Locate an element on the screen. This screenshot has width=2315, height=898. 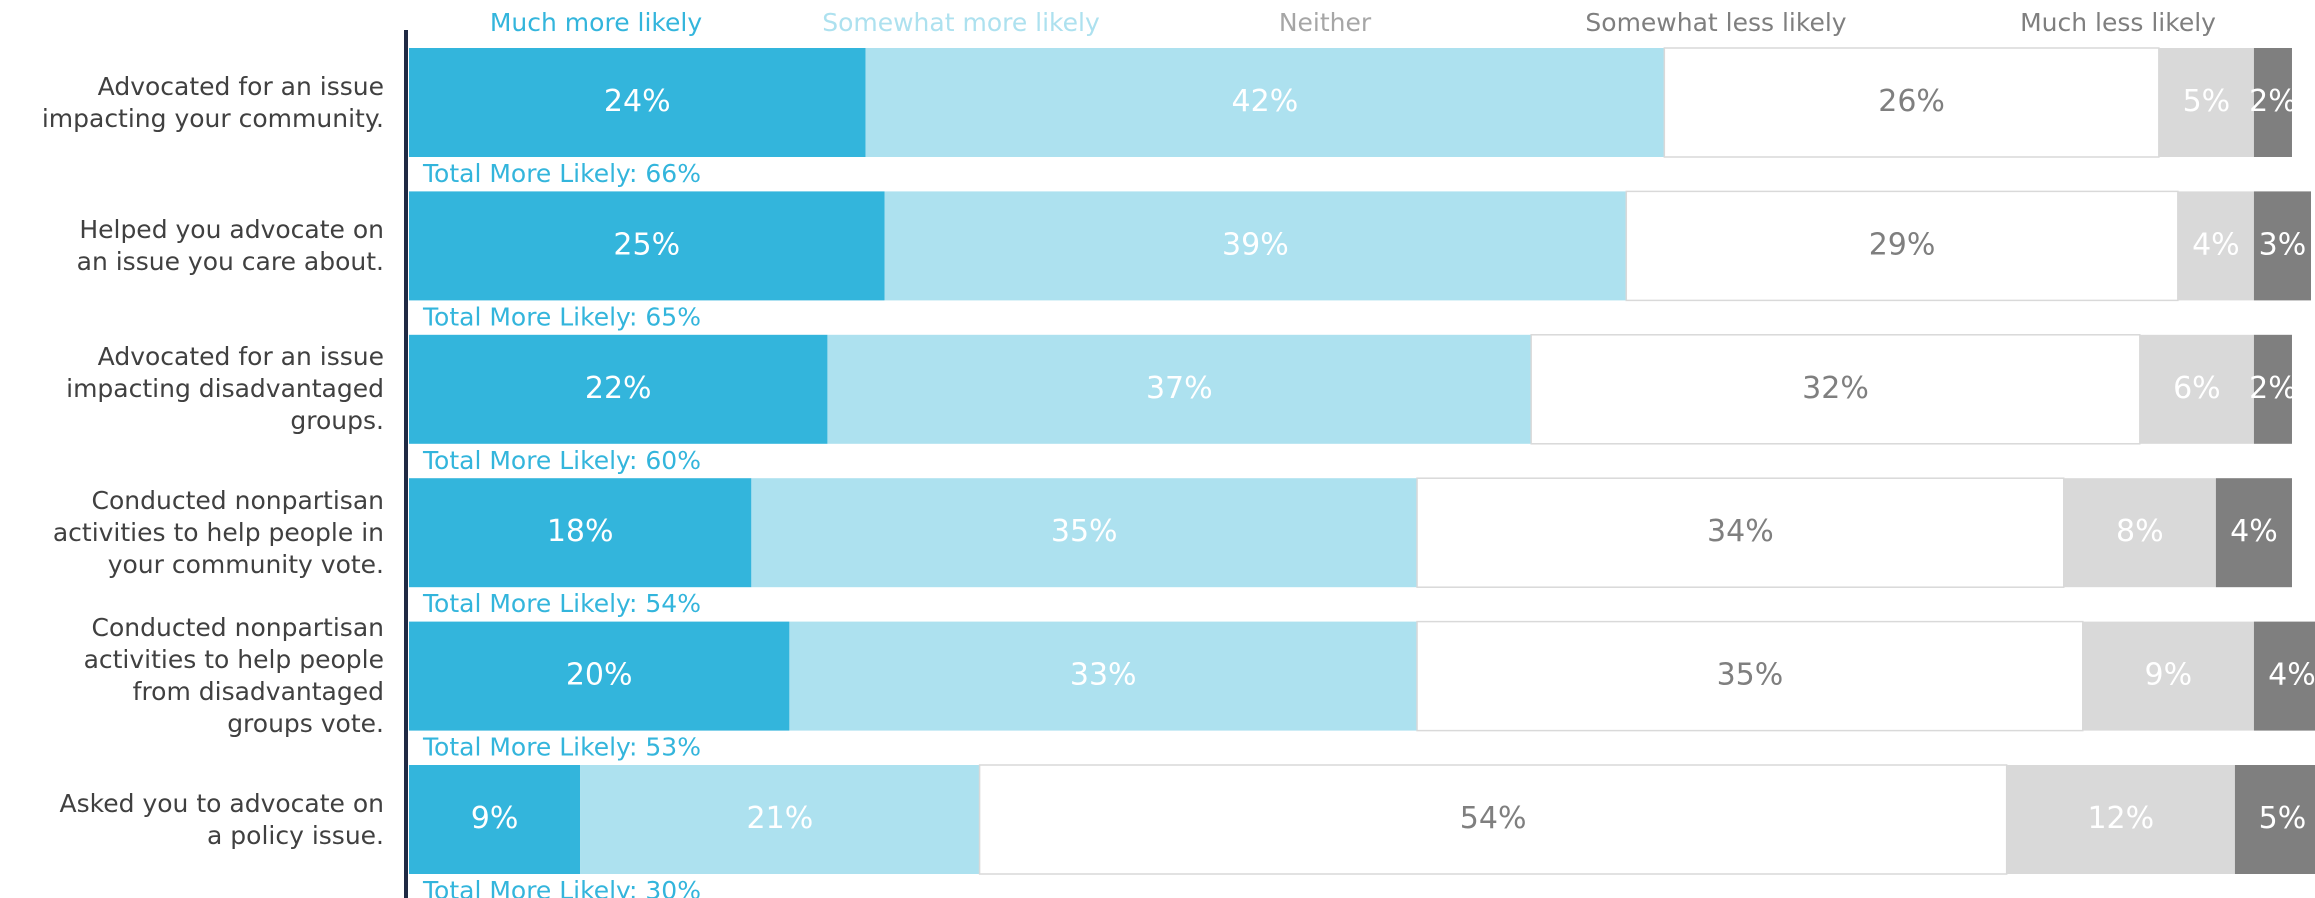
category-label: Asked you to advocate on a policy issue. is located at coordinates (221, 819).